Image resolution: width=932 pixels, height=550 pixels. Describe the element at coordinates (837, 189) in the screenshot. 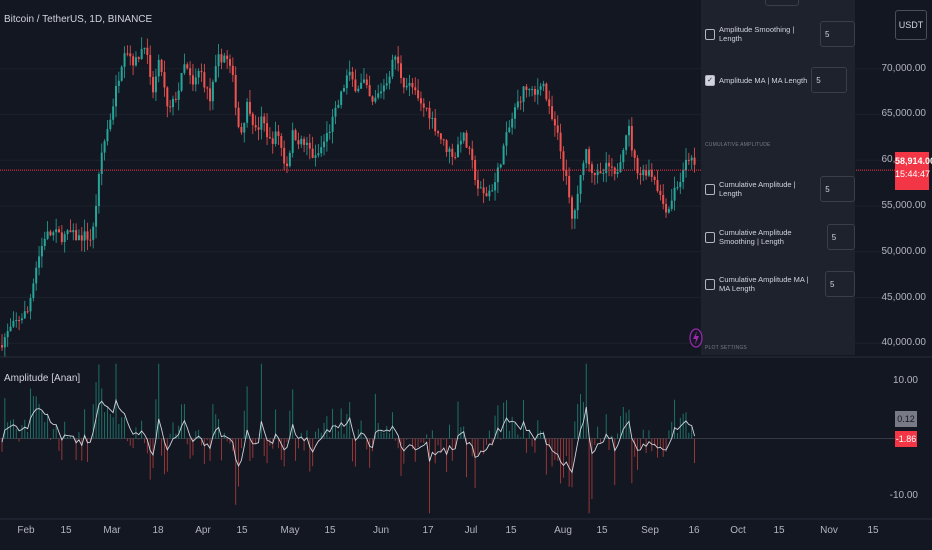

I see `cumulative-amplitude-length-input: 5` at that location.